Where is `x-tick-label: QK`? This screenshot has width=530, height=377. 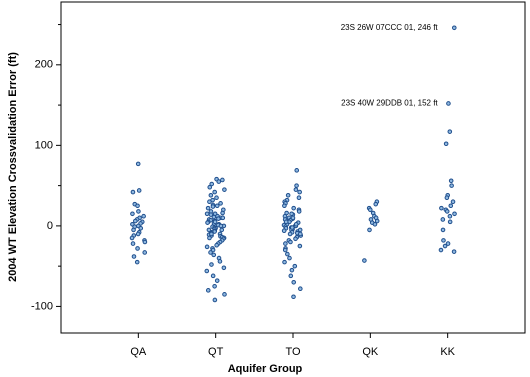
x-tick-label: QK is located at coordinates (370, 352).